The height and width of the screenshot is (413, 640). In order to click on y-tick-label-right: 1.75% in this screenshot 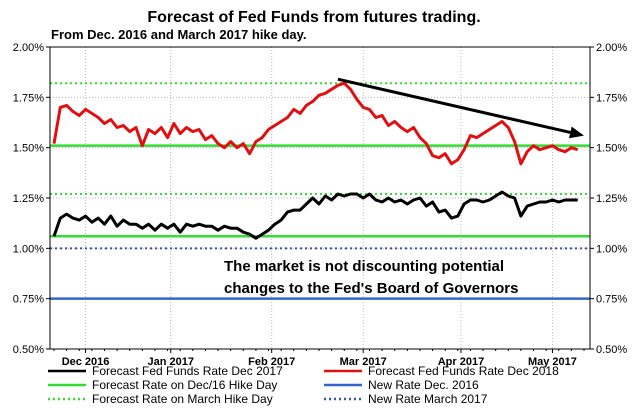, I will do `click(611, 98)`.